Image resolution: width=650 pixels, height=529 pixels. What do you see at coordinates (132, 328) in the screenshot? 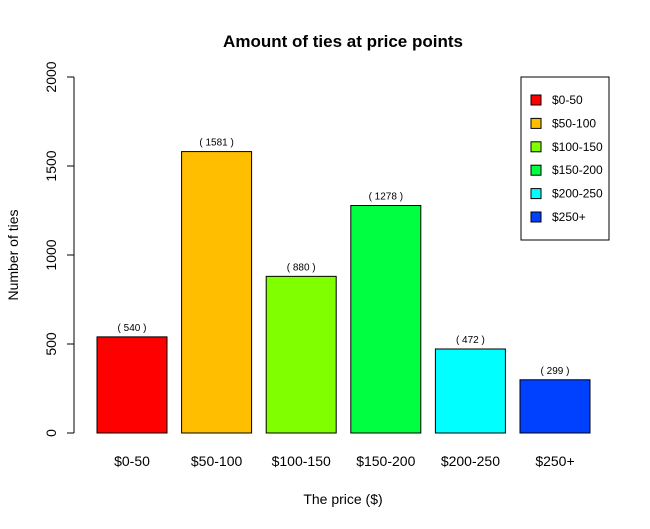
I see `bar-data-label: ( 540 )` at bounding box center [132, 328].